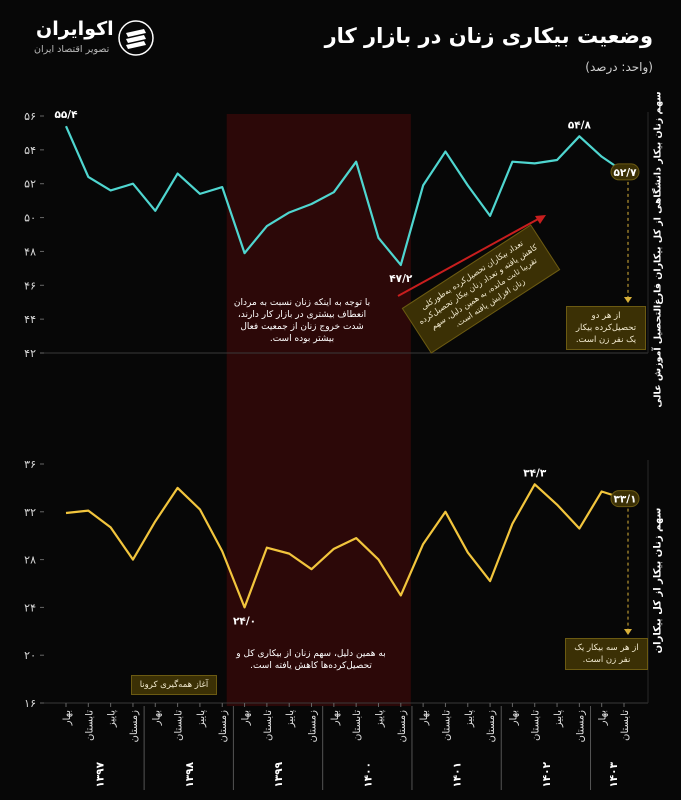 The image size is (681, 800). Describe the element at coordinates (345, 546) in the screenshot. I see `bottom-series-line` at that location.